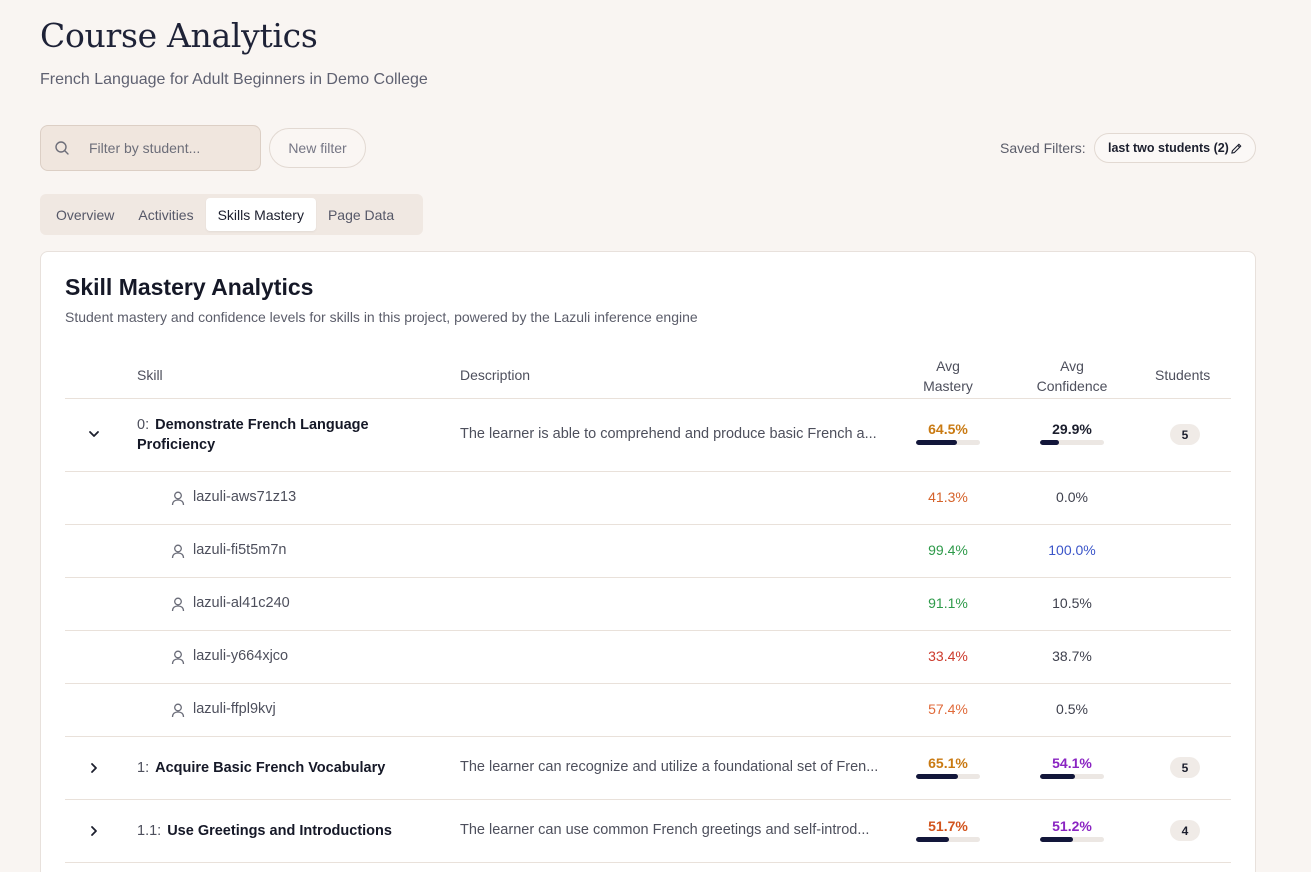 The image size is (1311, 872). I want to click on col-avg-mastery: Avg Mastery, so click(948, 376).